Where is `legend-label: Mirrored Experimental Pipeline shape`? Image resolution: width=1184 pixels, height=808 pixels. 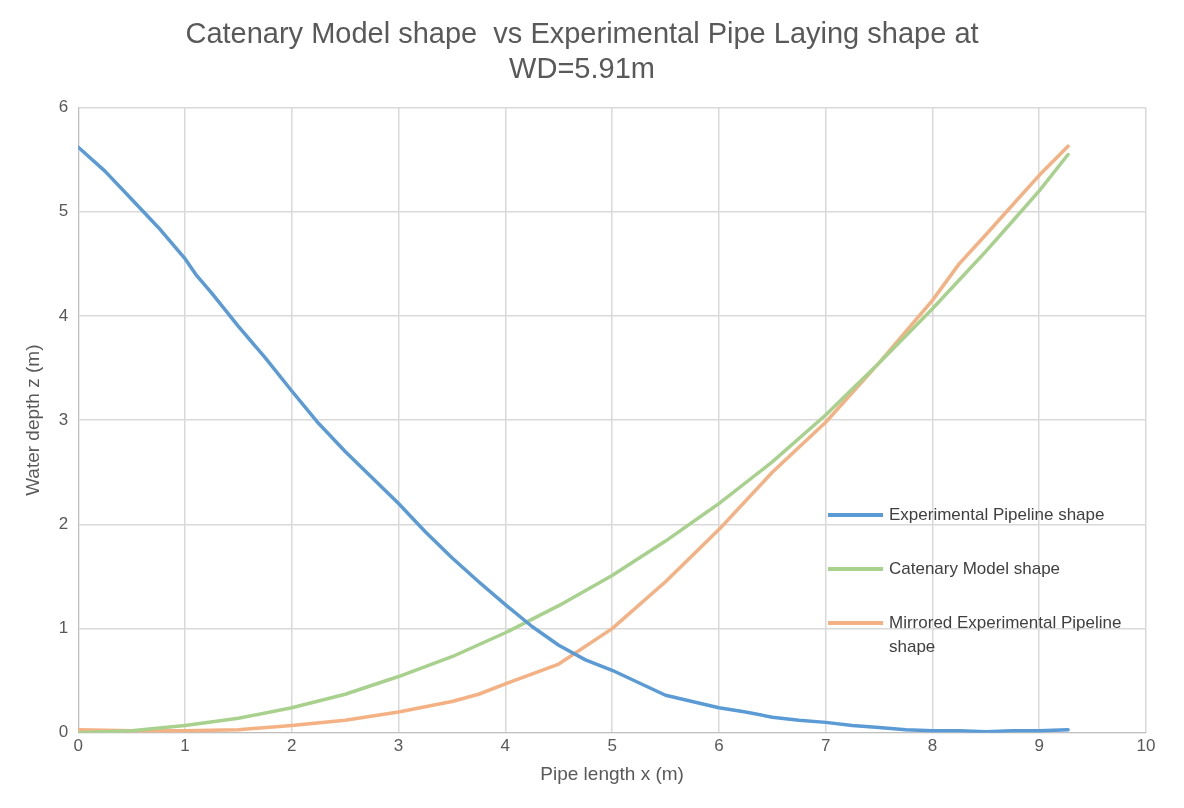 legend-label: Mirrored Experimental Pipeline shape is located at coordinates (1006, 635).